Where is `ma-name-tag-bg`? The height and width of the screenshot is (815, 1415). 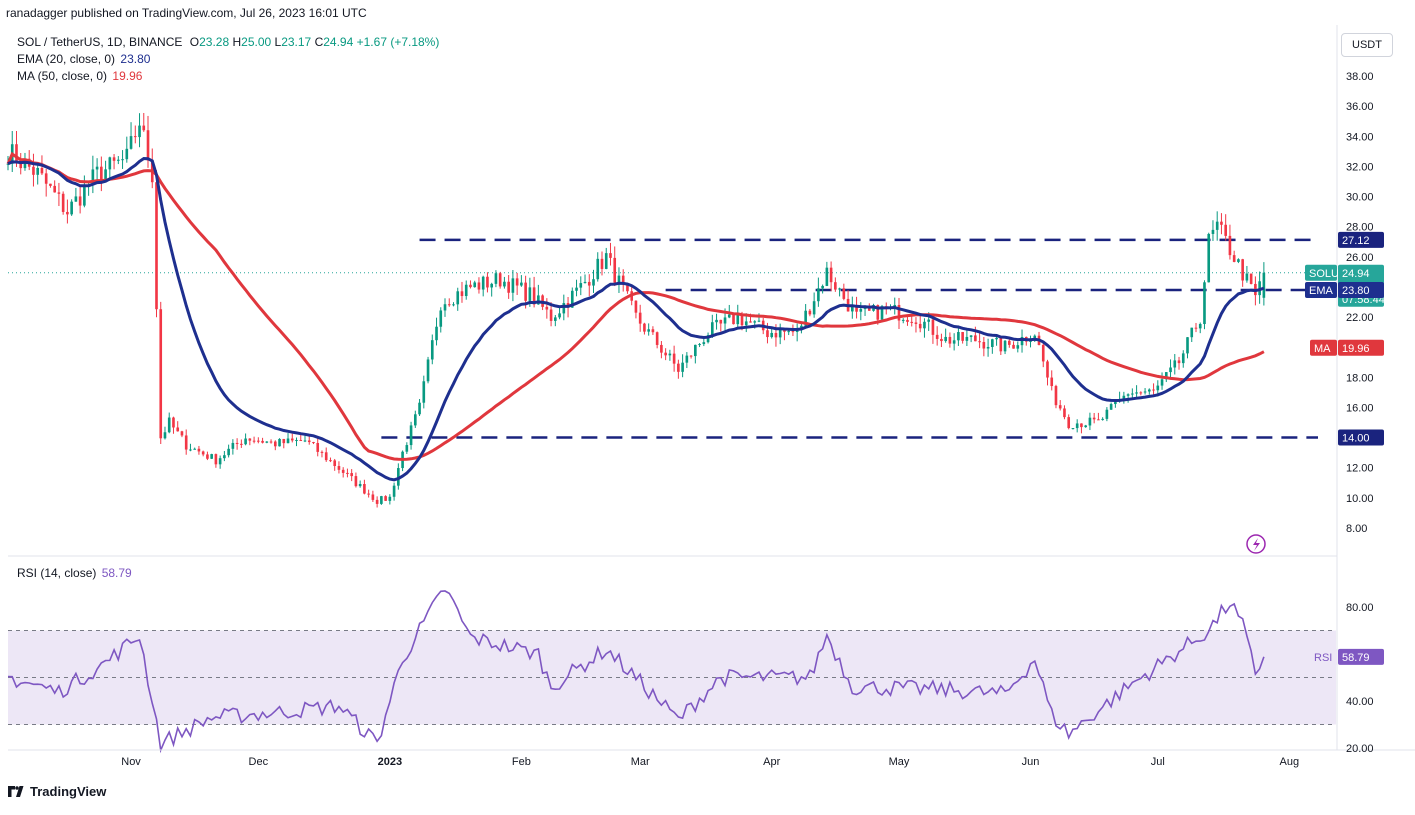 ma-name-tag-bg is located at coordinates (1323, 347).